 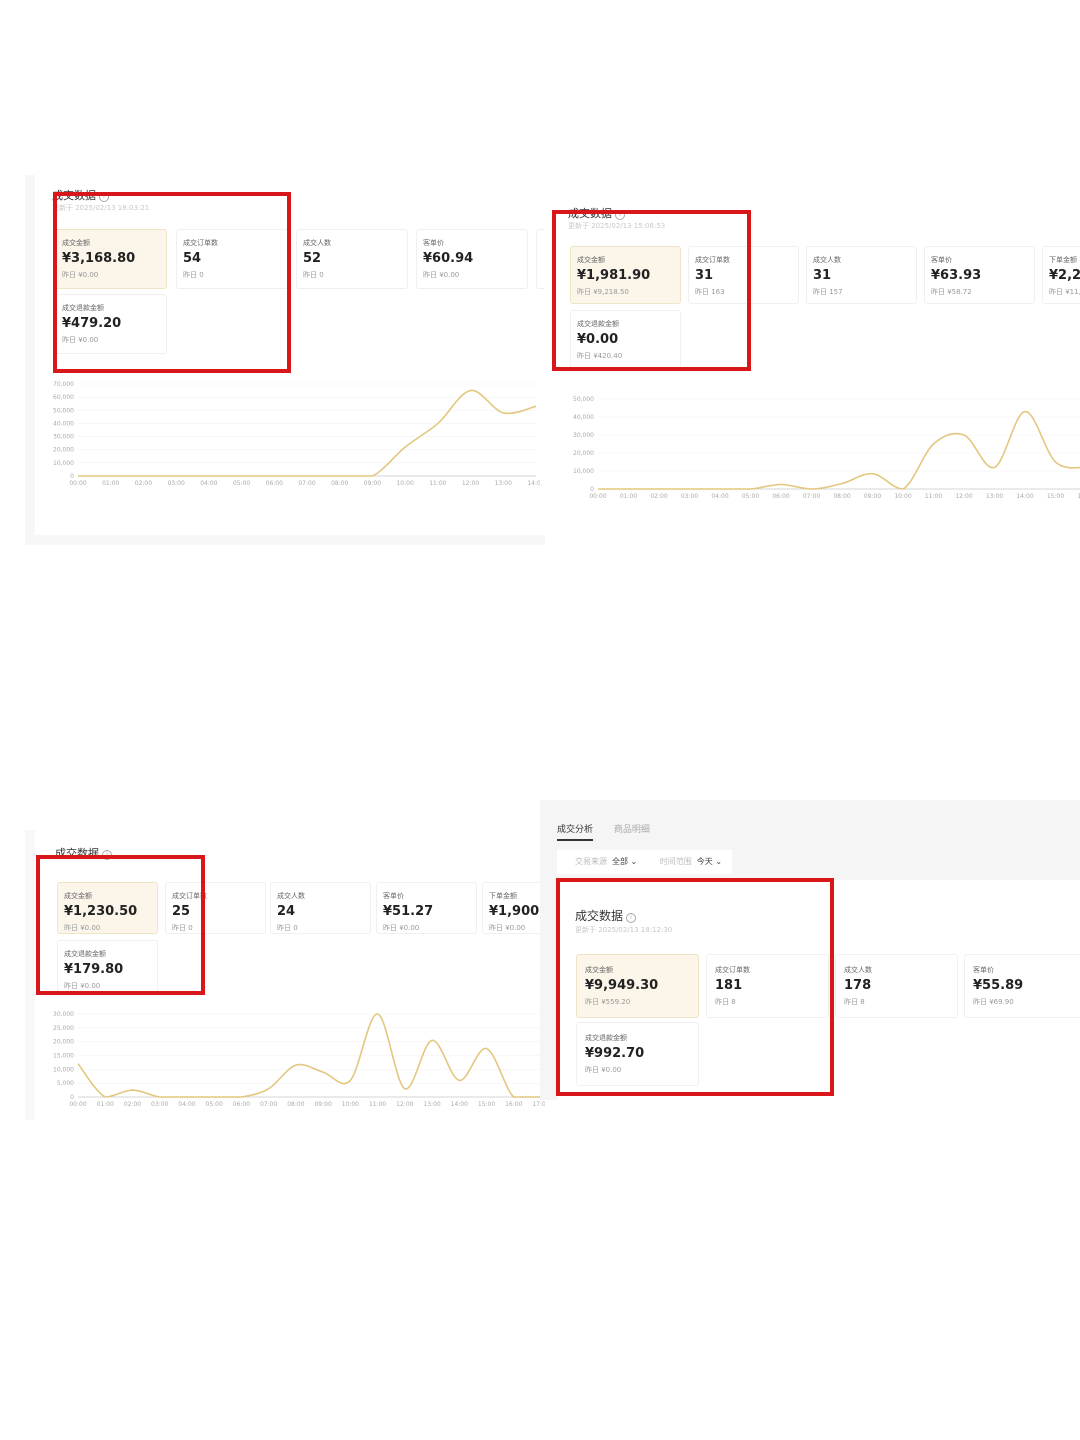 What do you see at coordinates (339, 483) in the screenshot?
I see `x-tick-label: 08:00` at bounding box center [339, 483].